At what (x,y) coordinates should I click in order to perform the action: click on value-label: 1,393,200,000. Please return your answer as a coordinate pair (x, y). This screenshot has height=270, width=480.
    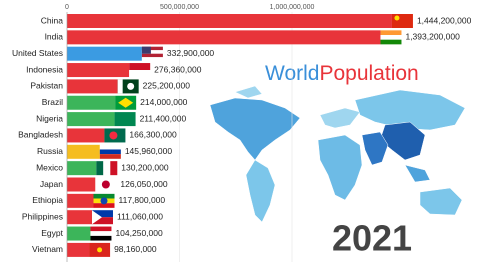
    Looking at the image, I should click on (432, 37).